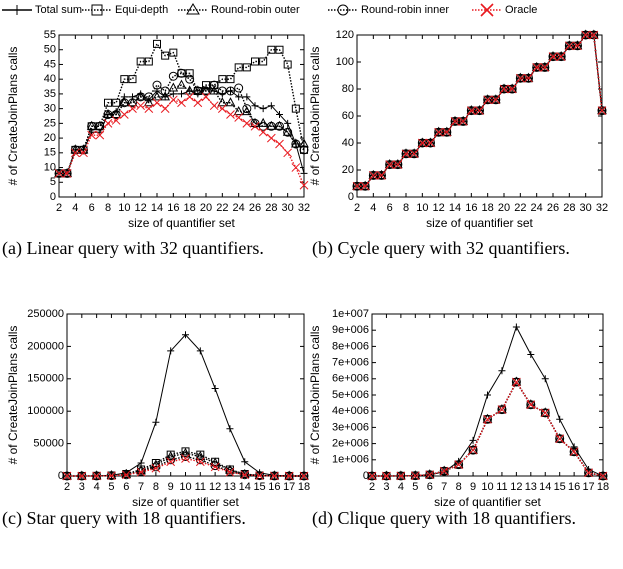 The image size is (623, 569). What do you see at coordinates (439, 208) in the screenshot?
I see `x-tick-label: 12` at bounding box center [439, 208].